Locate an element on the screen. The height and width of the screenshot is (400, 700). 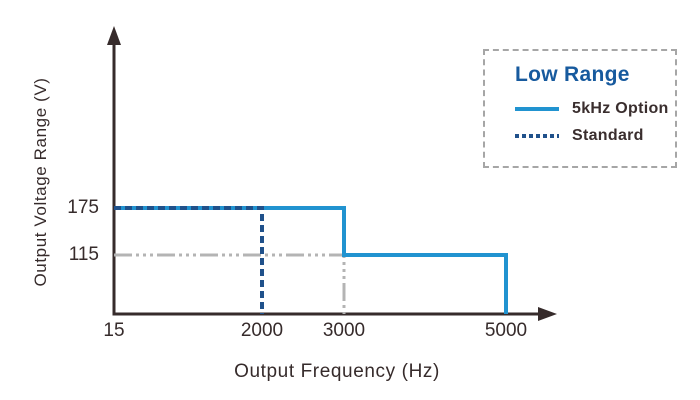
x-tick-label-5000: 5000 is located at coordinates (506, 330).